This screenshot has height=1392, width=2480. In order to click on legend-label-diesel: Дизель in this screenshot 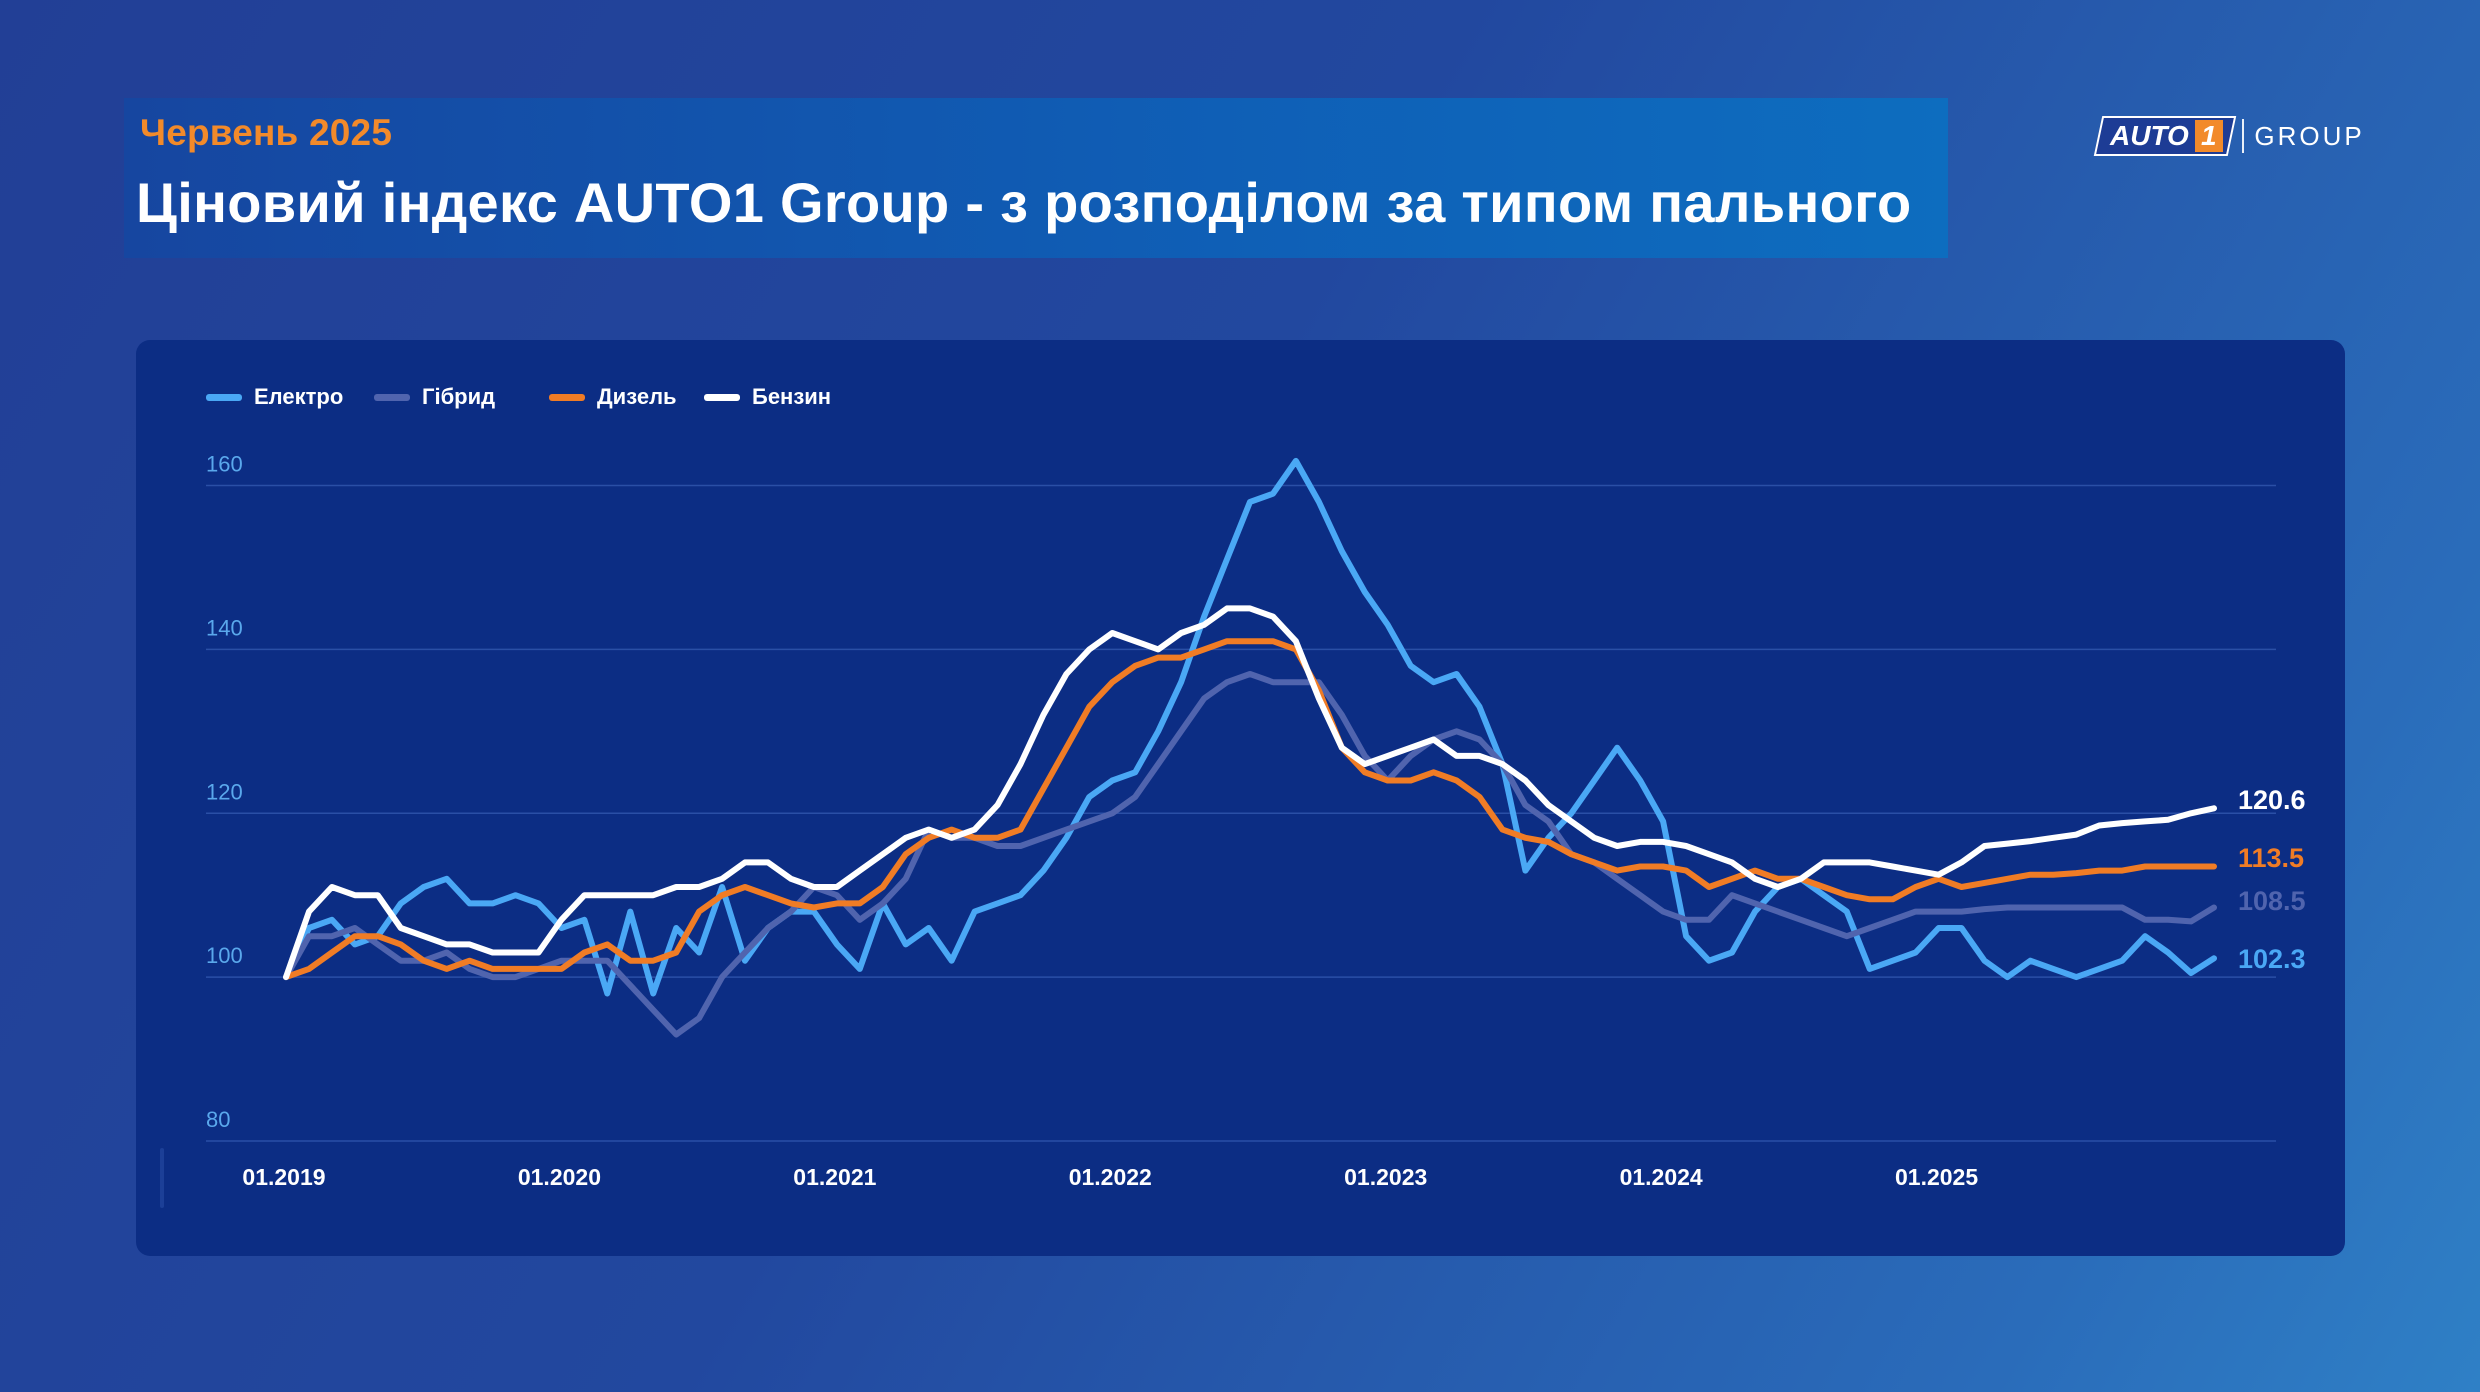, I will do `click(637, 396)`.